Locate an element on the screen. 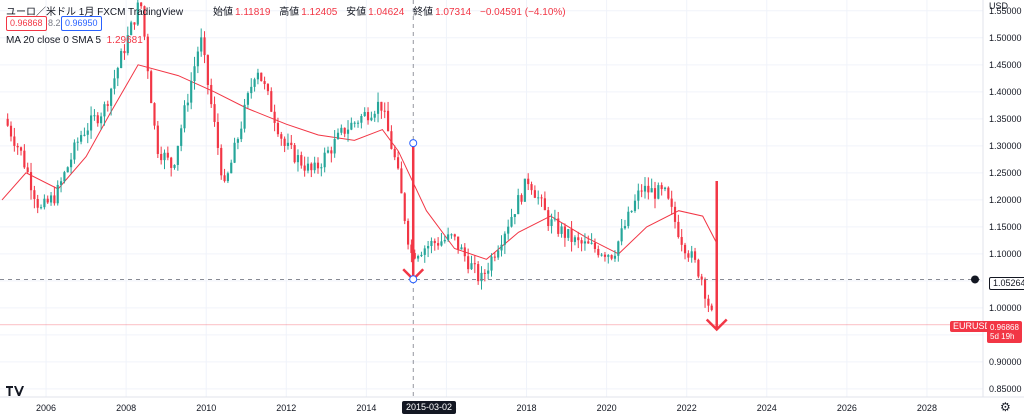 This screenshot has width=1024, height=416. y-tick-label: 1.35000 is located at coordinates (1005, 119).